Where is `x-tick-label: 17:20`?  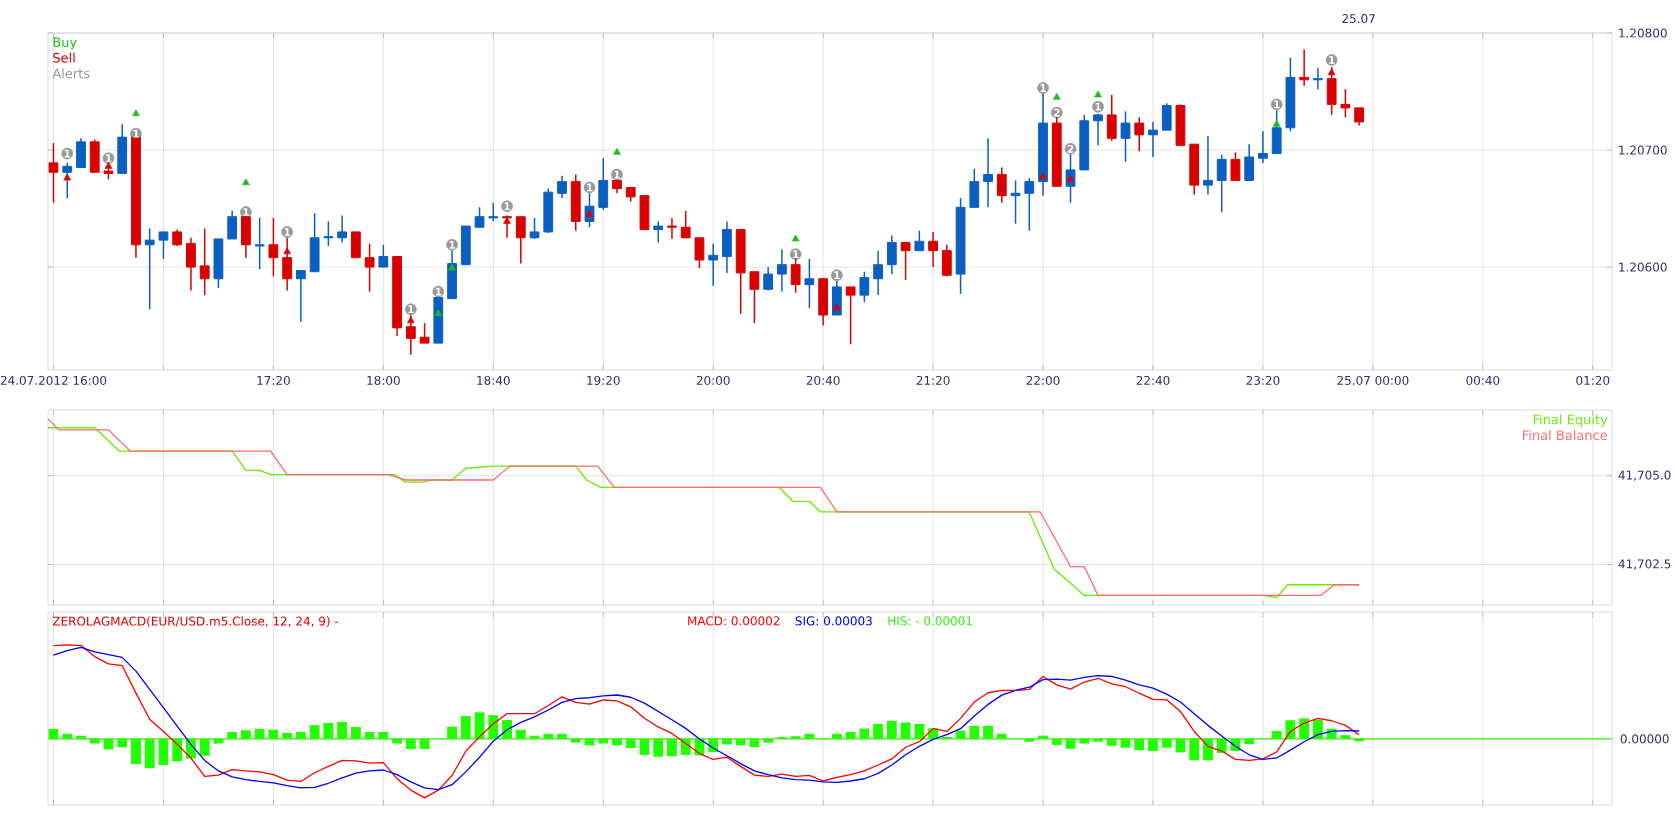 x-tick-label: 17:20 is located at coordinates (273, 380).